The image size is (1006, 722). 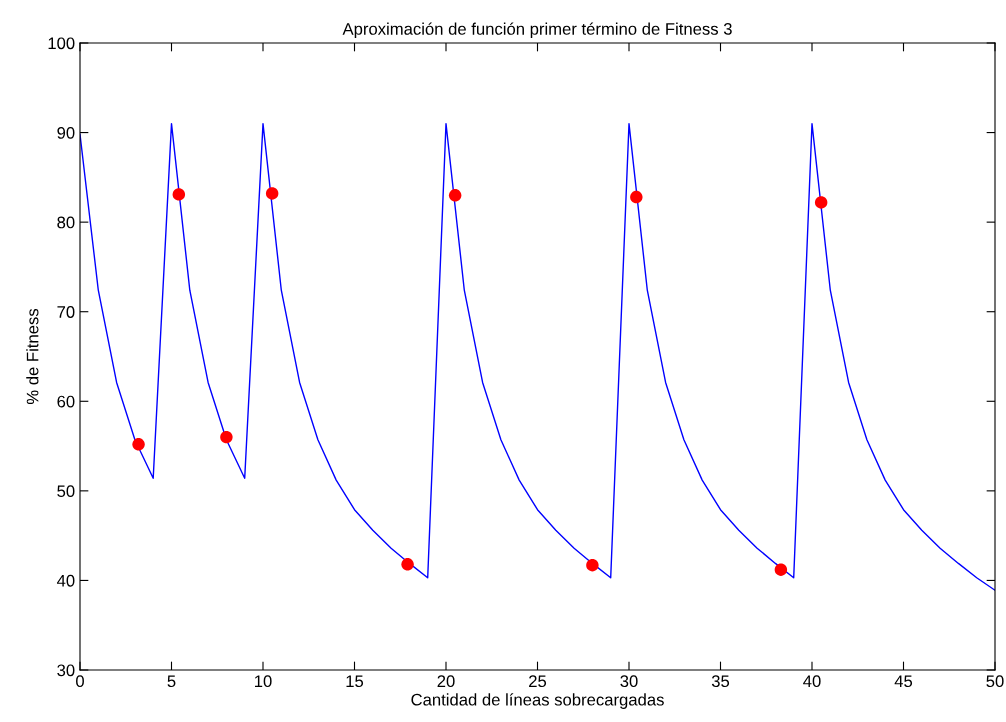 What do you see at coordinates (537, 701) in the screenshot?
I see `x-axis-title: Cantidad de líneas sobrecargadas` at bounding box center [537, 701].